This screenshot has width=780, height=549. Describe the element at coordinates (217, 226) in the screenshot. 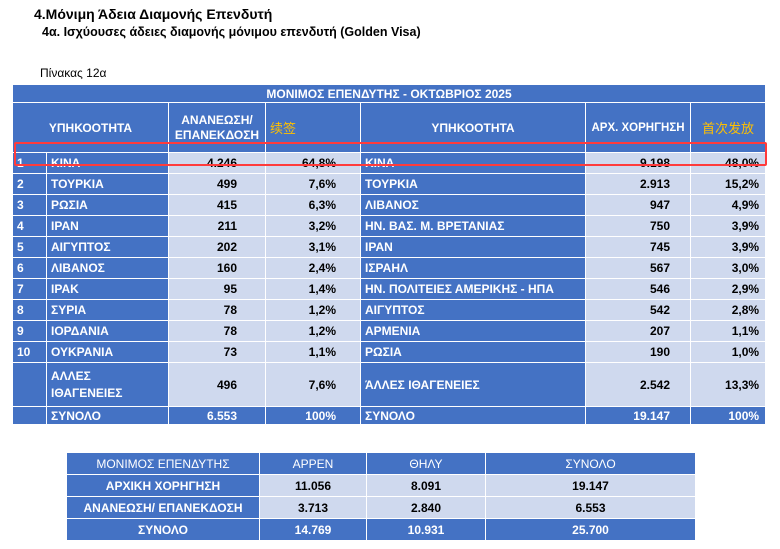

I see `renewal-value: 211` at that location.